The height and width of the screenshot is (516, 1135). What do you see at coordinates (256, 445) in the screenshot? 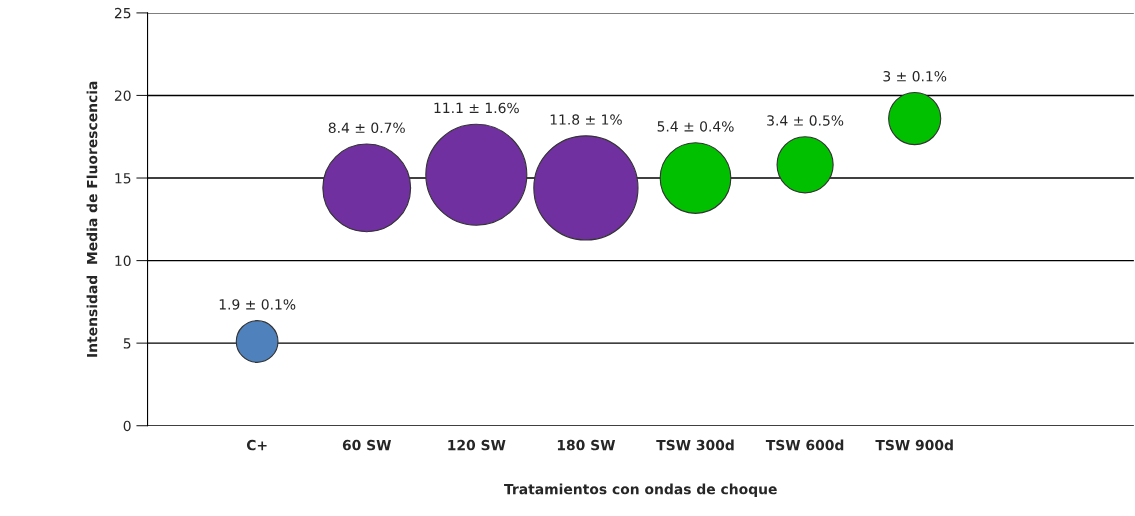
I see `x-tick-label: C+` at bounding box center [256, 445].